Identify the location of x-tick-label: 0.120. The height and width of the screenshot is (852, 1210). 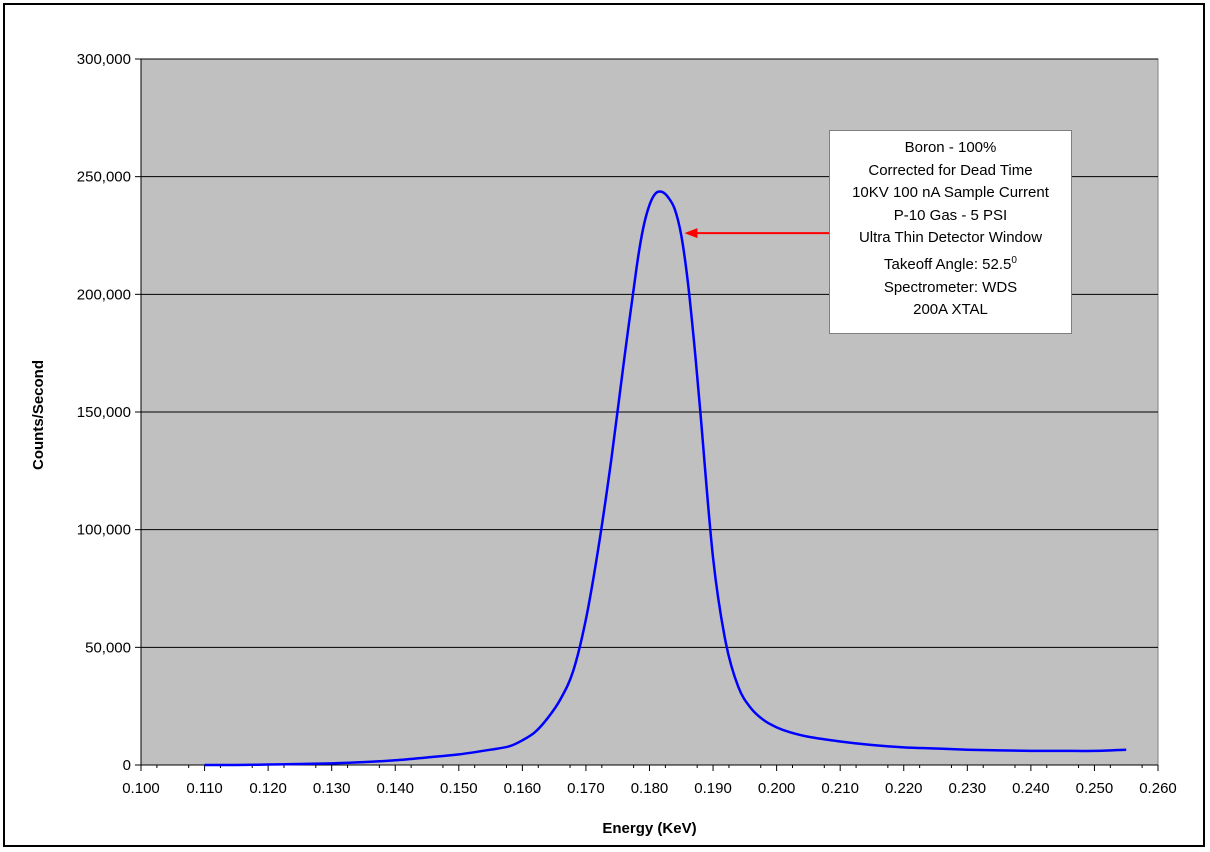
(268, 788).